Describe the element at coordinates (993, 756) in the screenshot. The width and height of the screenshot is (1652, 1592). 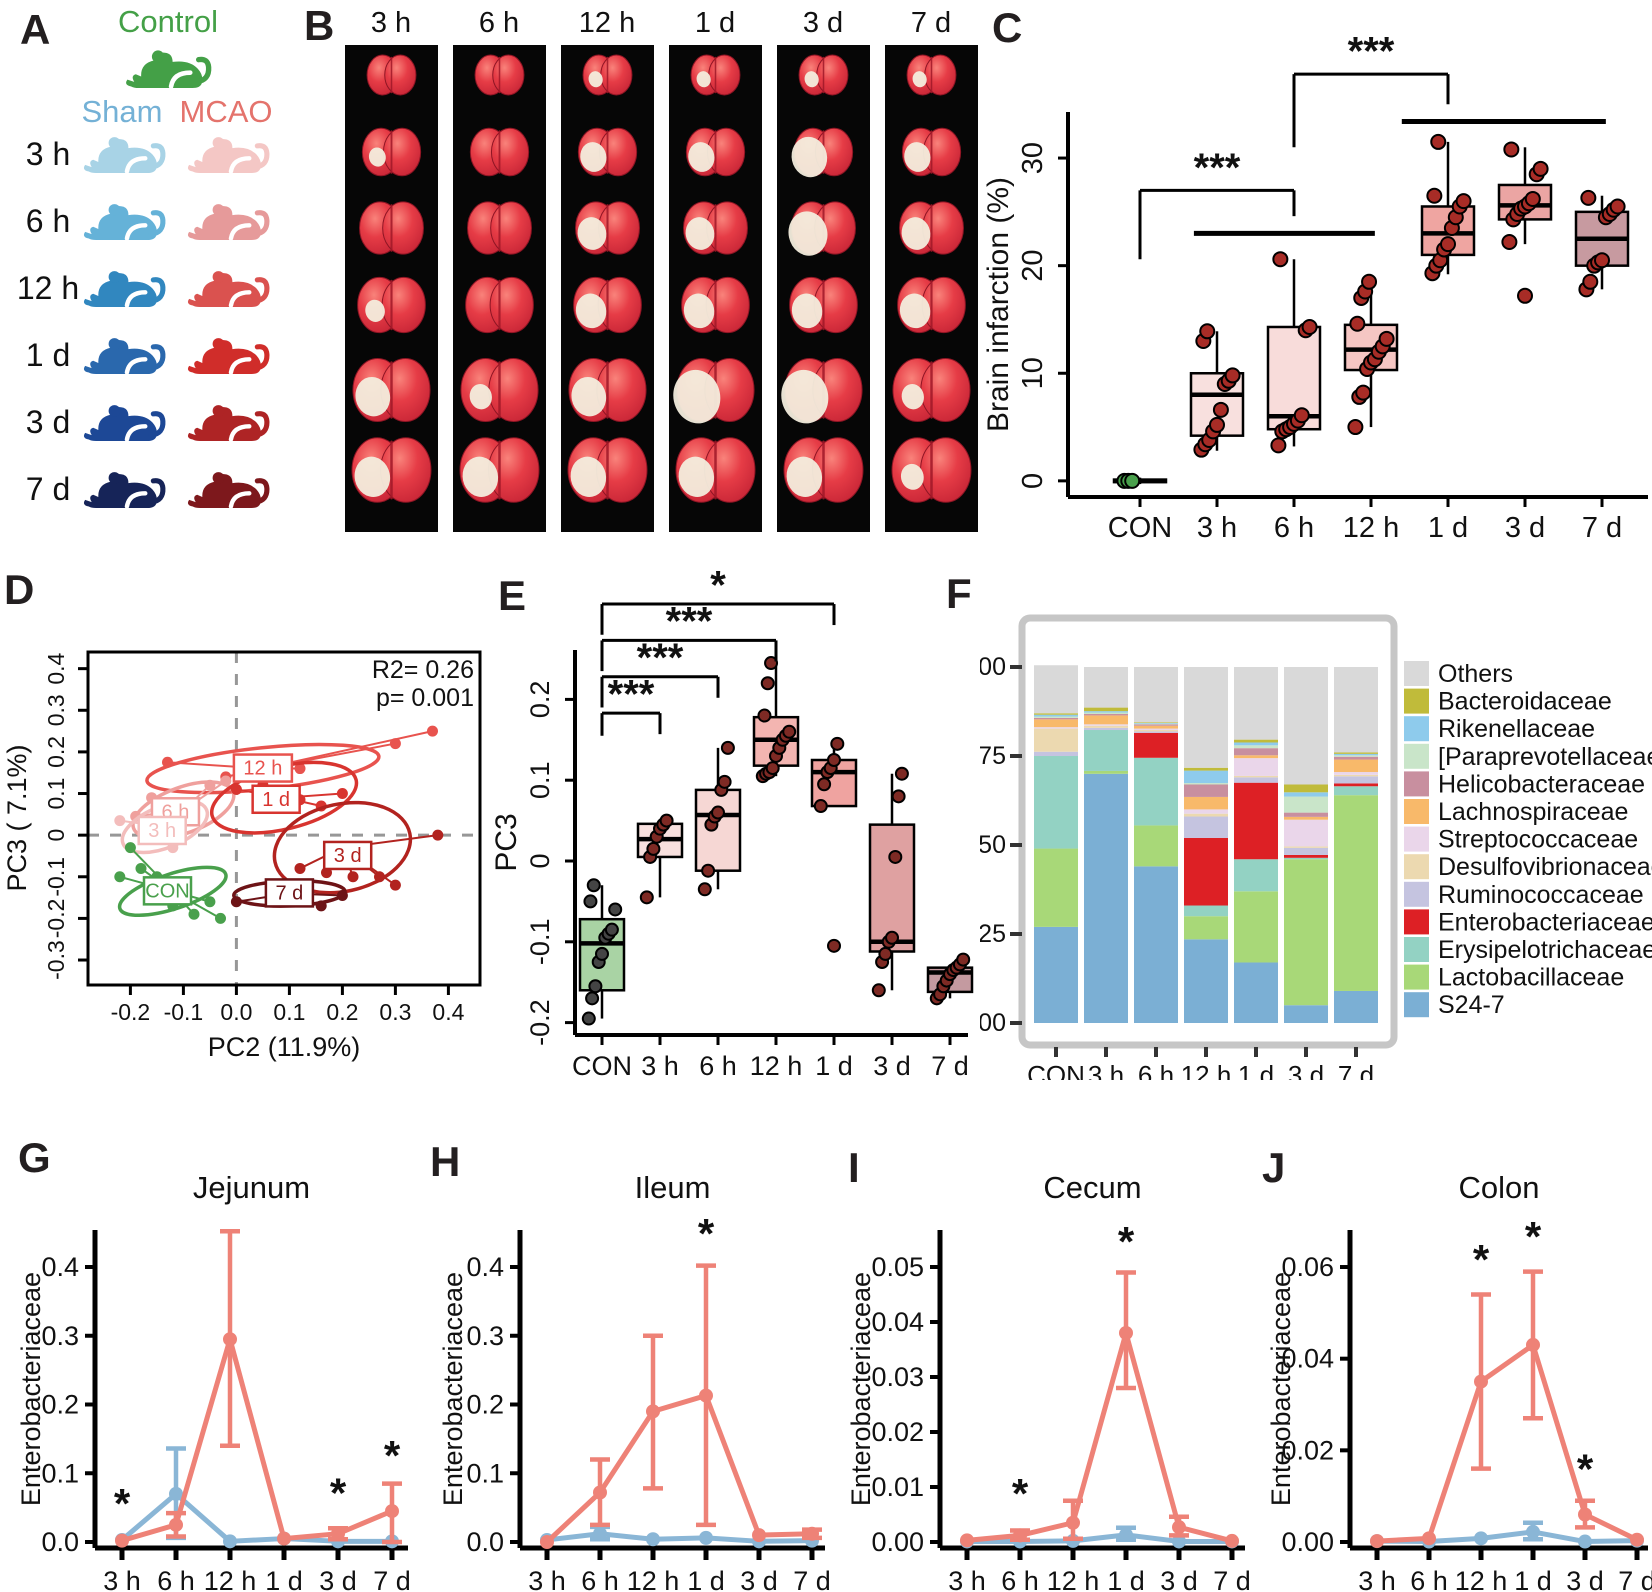
I see `svg-text: 0.75` at that location.